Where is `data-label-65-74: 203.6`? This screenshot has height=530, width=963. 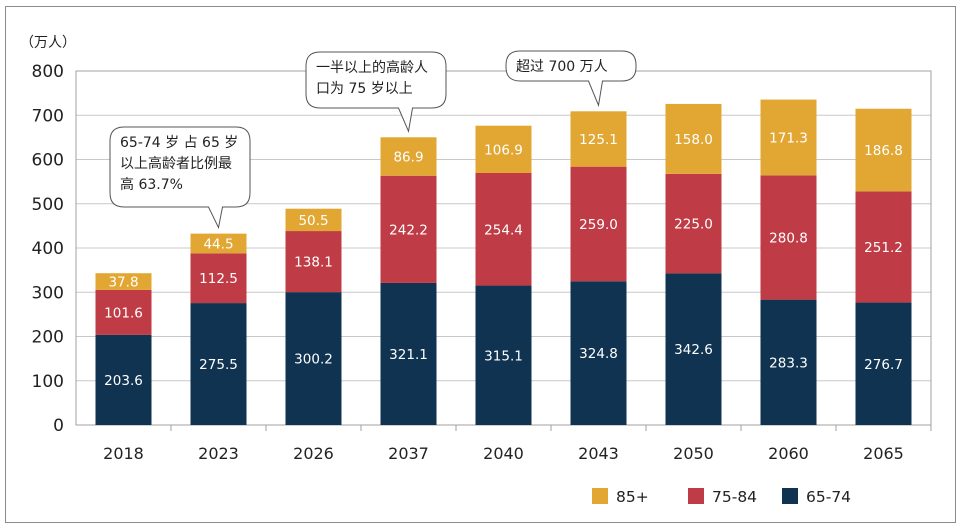
data-label-65-74: 203.6 is located at coordinates (123, 381).